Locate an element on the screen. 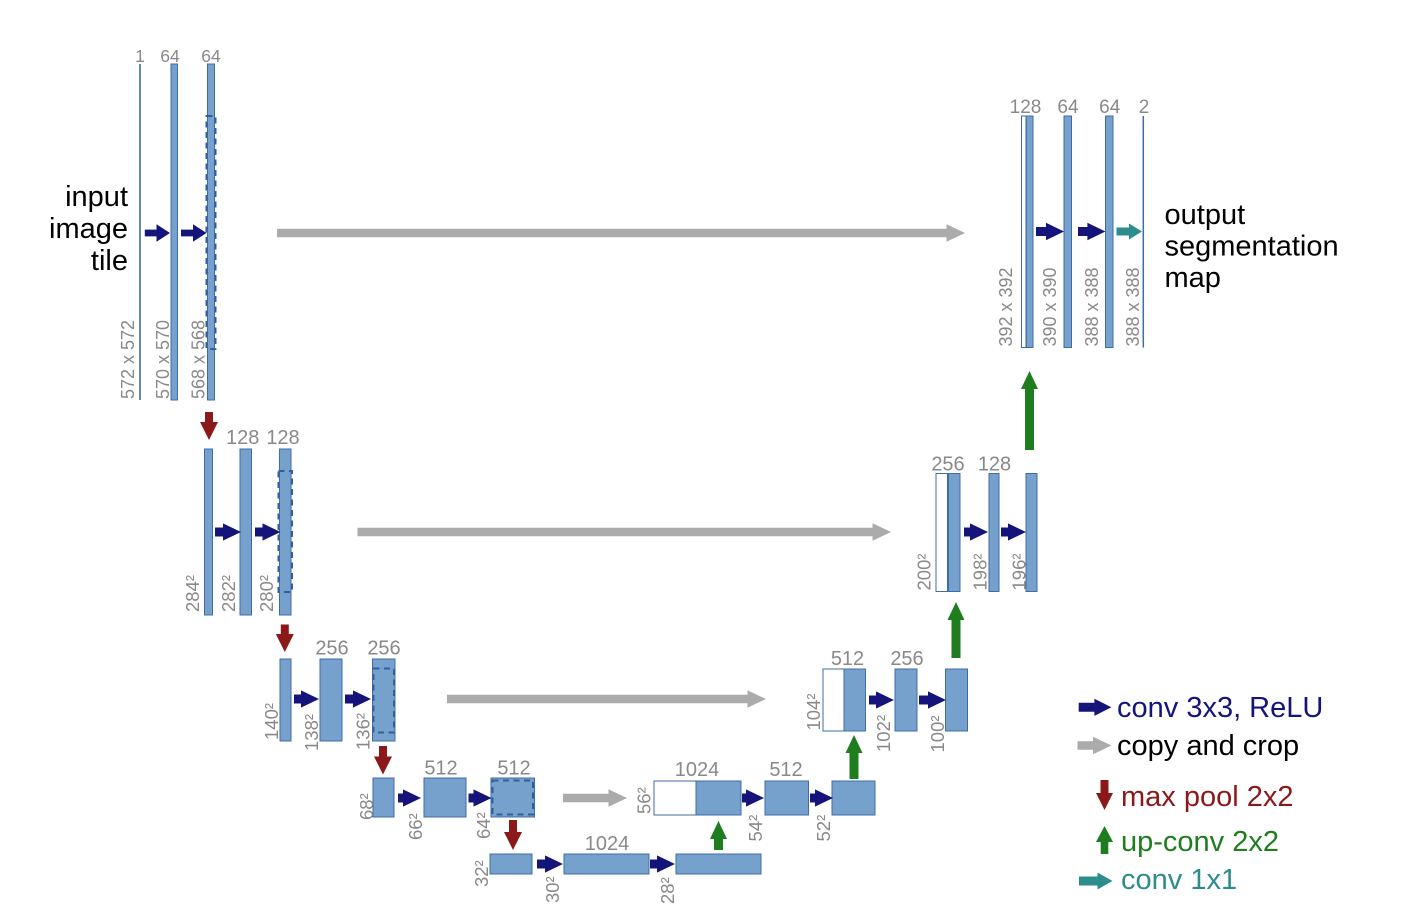  svg-text: 102² is located at coordinates (883, 733).